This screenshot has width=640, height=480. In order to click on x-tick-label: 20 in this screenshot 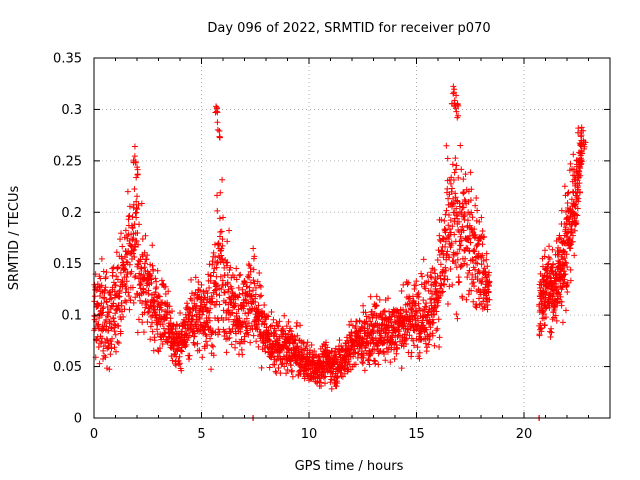, I will do `click(524, 434)`.